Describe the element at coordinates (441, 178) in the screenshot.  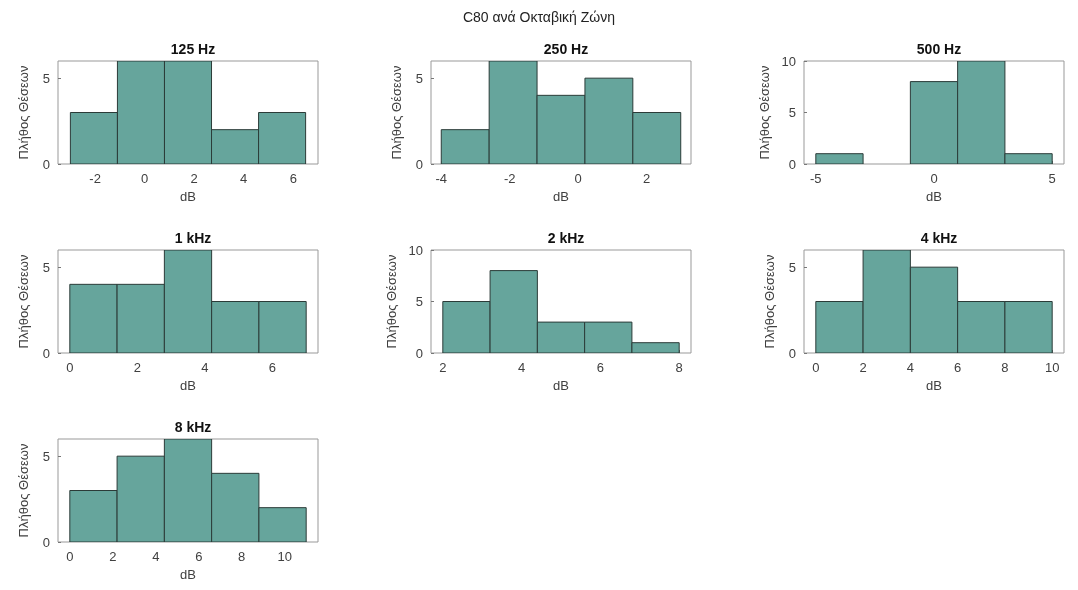
I see `x-tick-label: -4` at that location.